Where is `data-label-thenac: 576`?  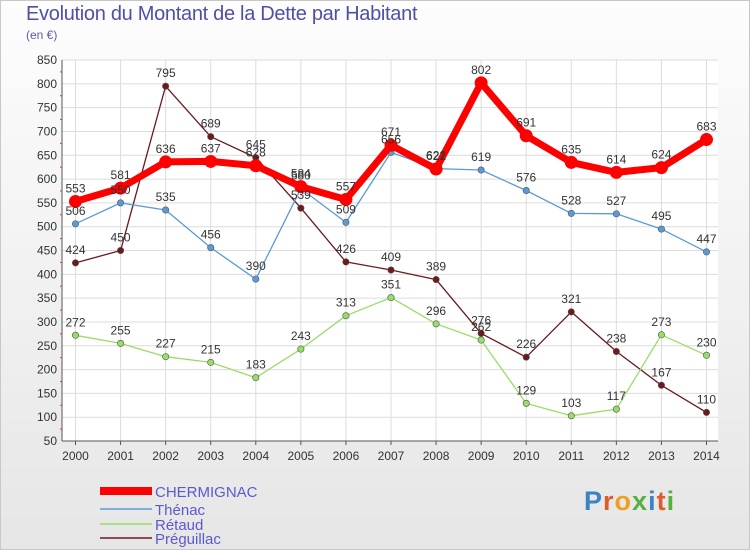 data-label-thenac: 576 is located at coordinates (526, 177).